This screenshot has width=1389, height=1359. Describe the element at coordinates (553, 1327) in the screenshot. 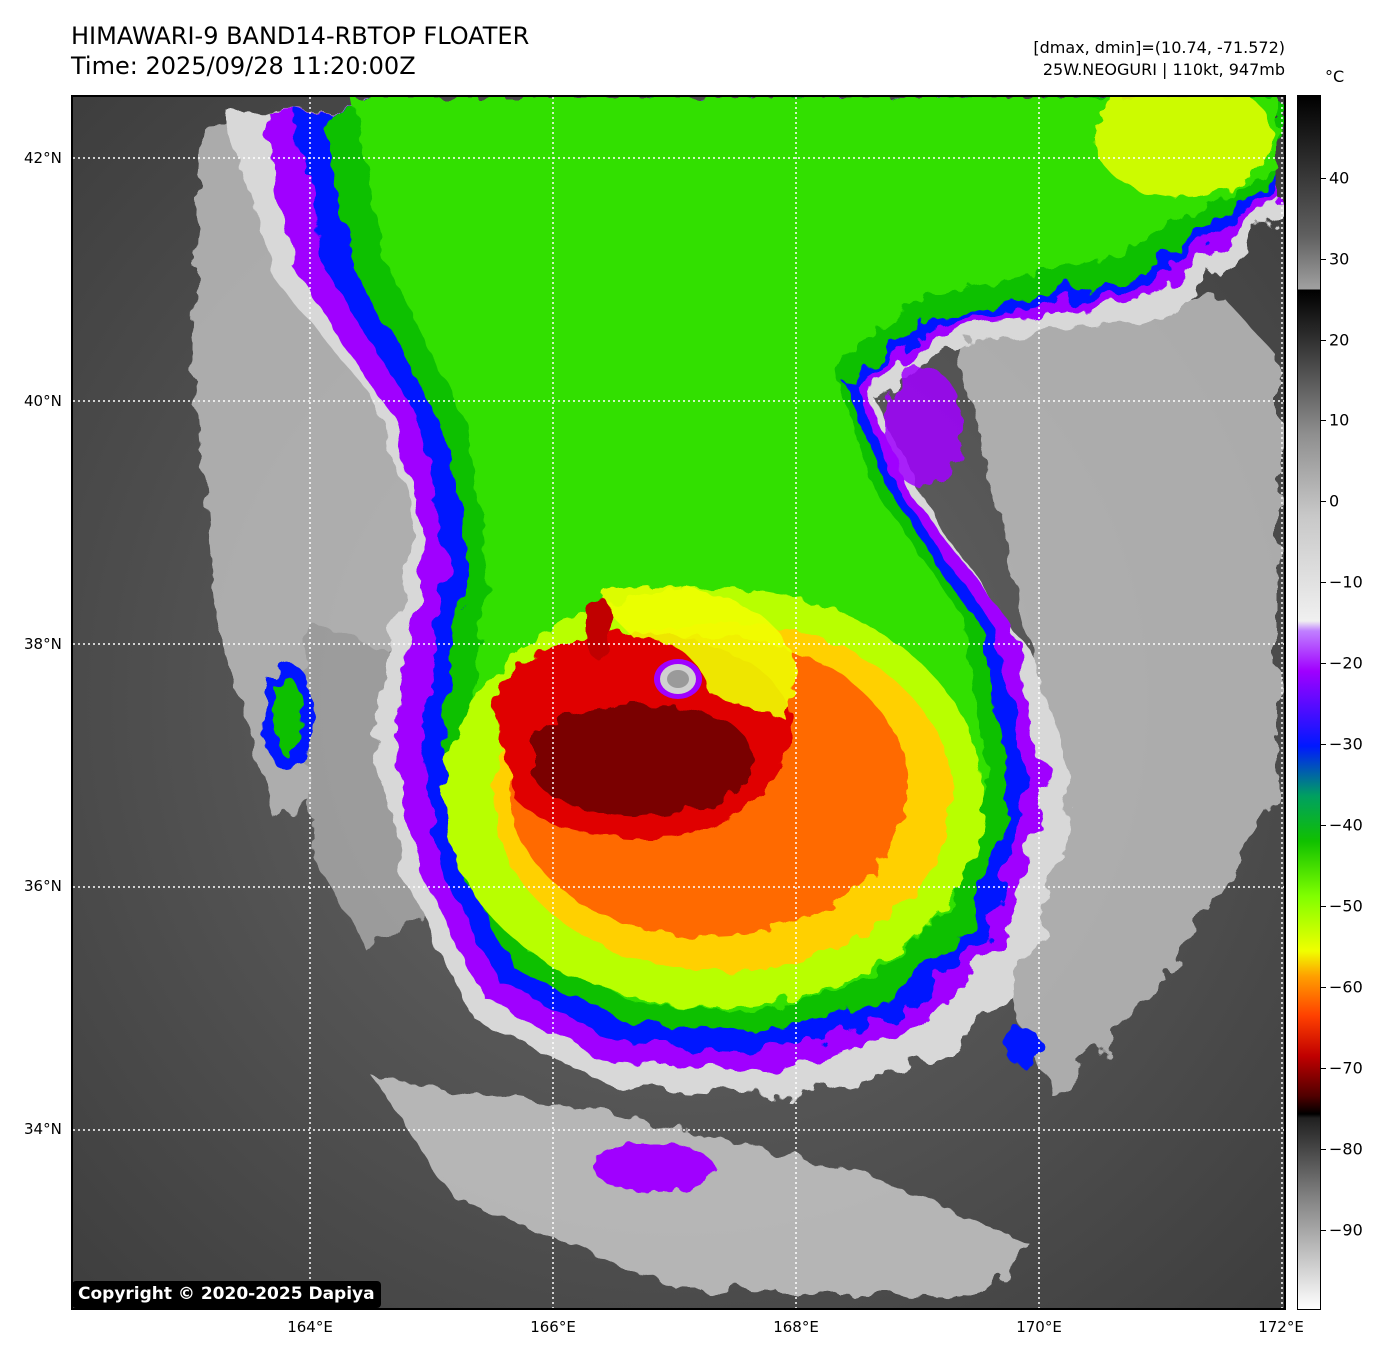

I see `lon-label-166: 166°E` at that location.